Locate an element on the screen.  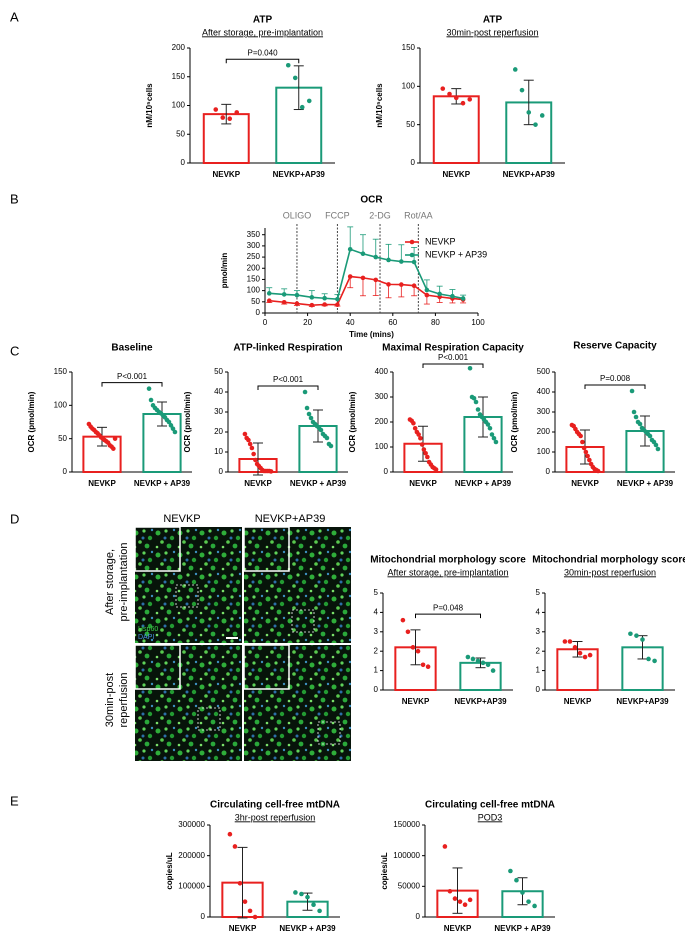
panel-letter: A is located at coordinates (14, 16).